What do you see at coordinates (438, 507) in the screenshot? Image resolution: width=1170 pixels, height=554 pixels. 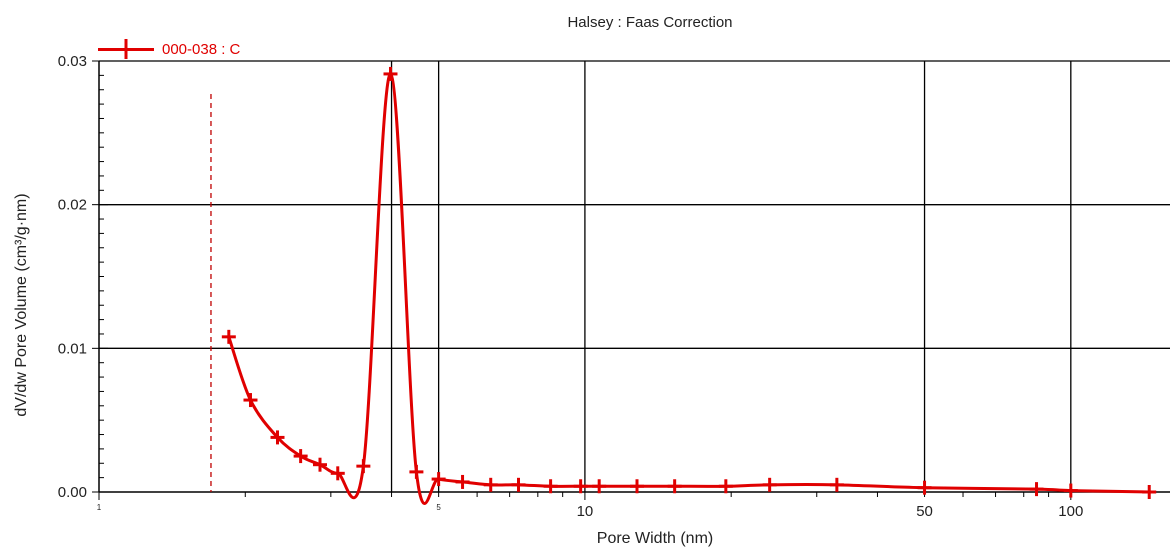 I see `x-tick-label: 5` at bounding box center [438, 507].